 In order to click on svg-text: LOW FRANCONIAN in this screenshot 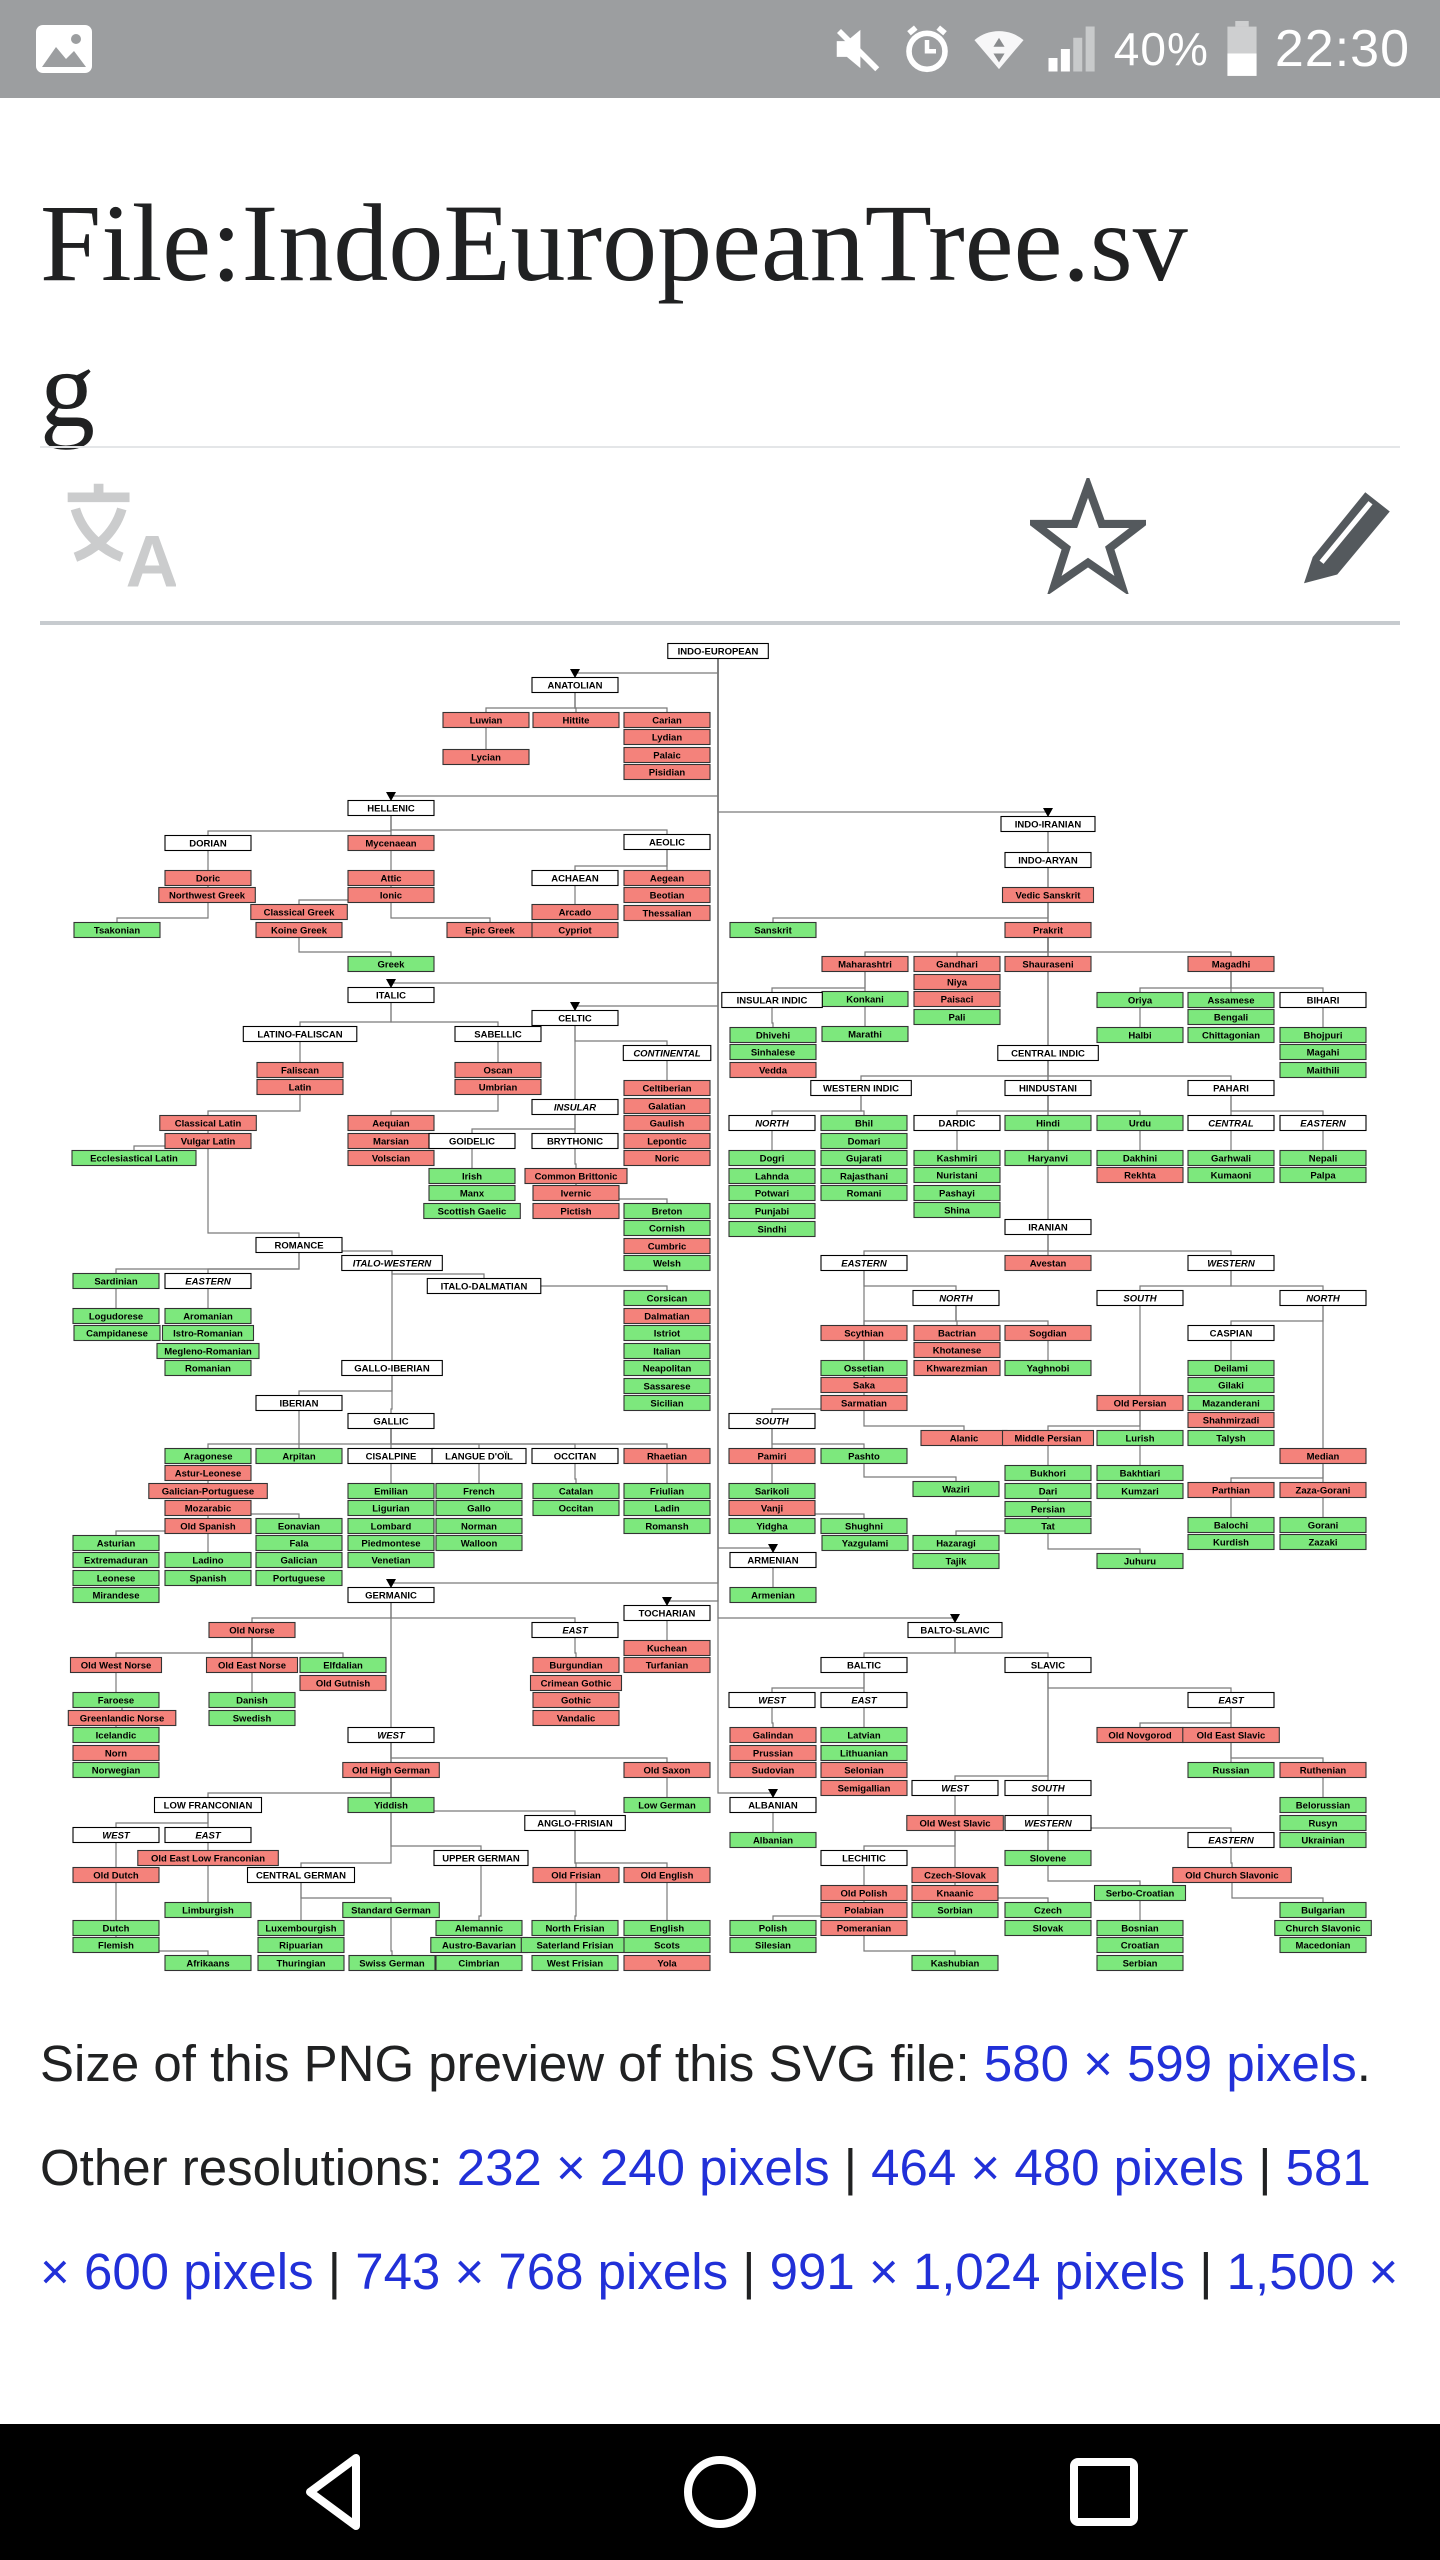, I will do `click(208, 1806)`.